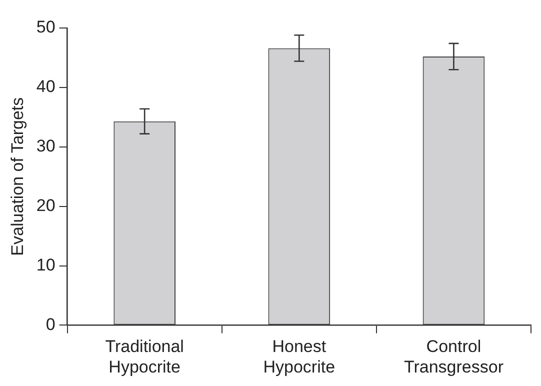  What do you see at coordinates (46, 27) in the screenshot?
I see `y-tick-label: 50` at bounding box center [46, 27].